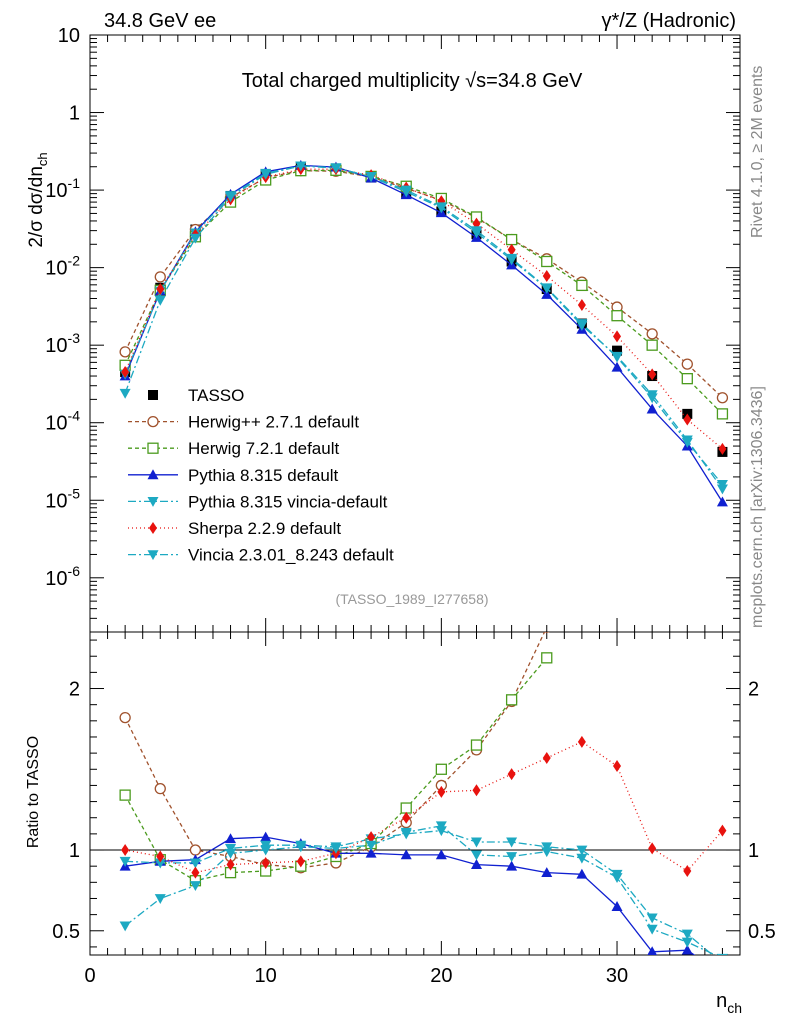  I want to click on ratio-y-tick-label: 1, so click(74, 851).